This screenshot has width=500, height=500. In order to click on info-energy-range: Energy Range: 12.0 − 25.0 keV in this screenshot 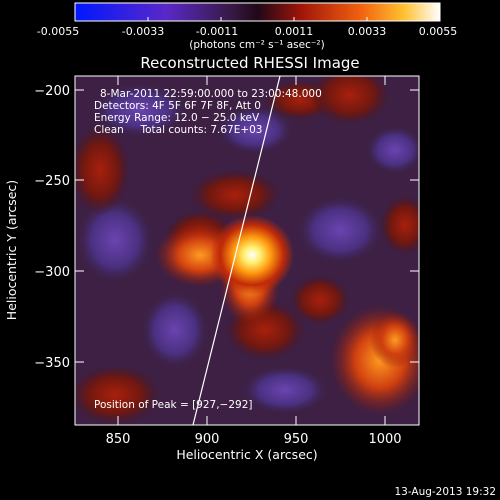, I will do `click(177, 118)`.